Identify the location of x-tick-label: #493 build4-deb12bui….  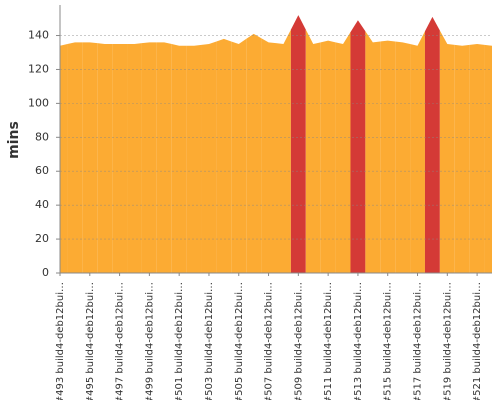
(60, 341).